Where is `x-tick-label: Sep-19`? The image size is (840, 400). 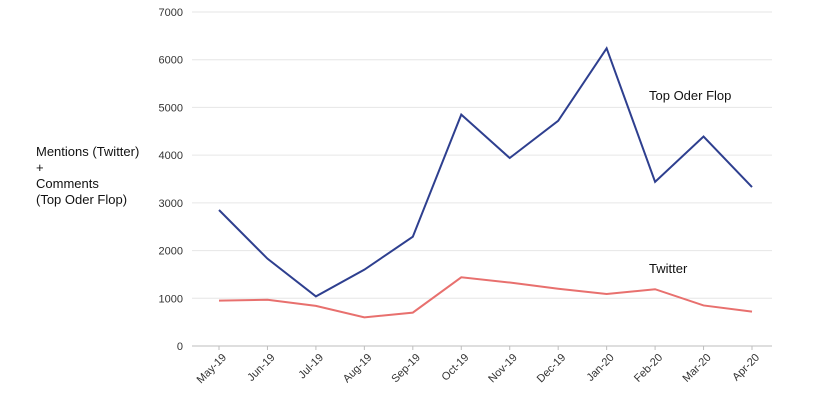 x-tick-label: Sep-19 is located at coordinates (406, 369).